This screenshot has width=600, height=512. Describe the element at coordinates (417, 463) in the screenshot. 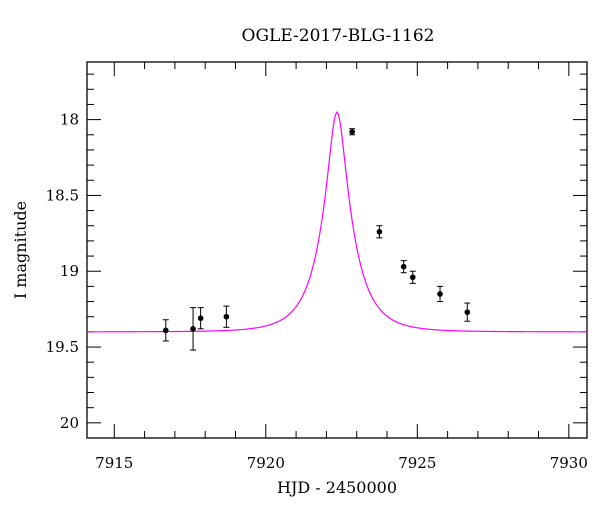

I see `x-tick-label: 7925` at that location.